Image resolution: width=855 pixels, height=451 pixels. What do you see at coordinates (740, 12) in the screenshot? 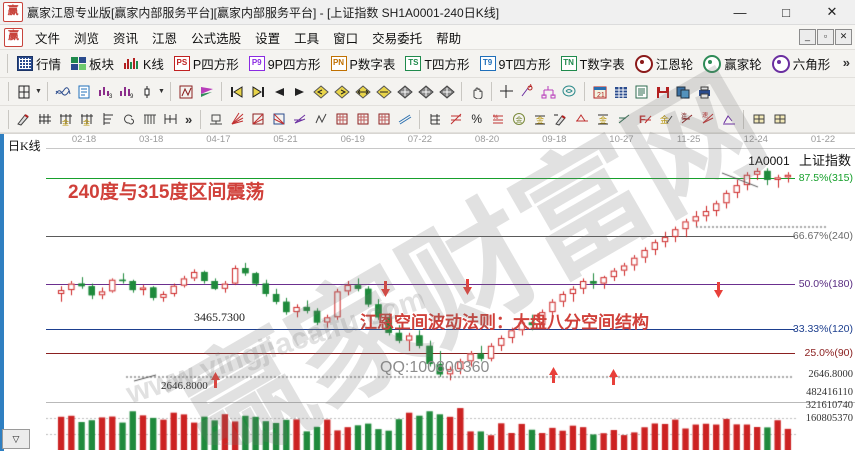
I see `minimize-button: —` at bounding box center [740, 12].